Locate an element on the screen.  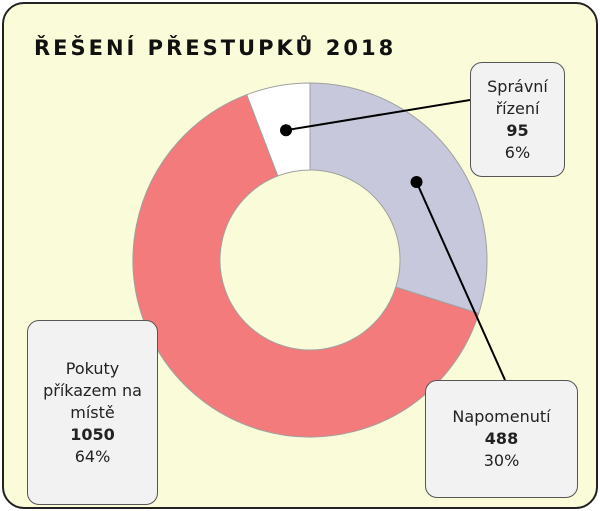
callout-box: Pokuty příkazem na místě 1050 64% is located at coordinates (92, 412).